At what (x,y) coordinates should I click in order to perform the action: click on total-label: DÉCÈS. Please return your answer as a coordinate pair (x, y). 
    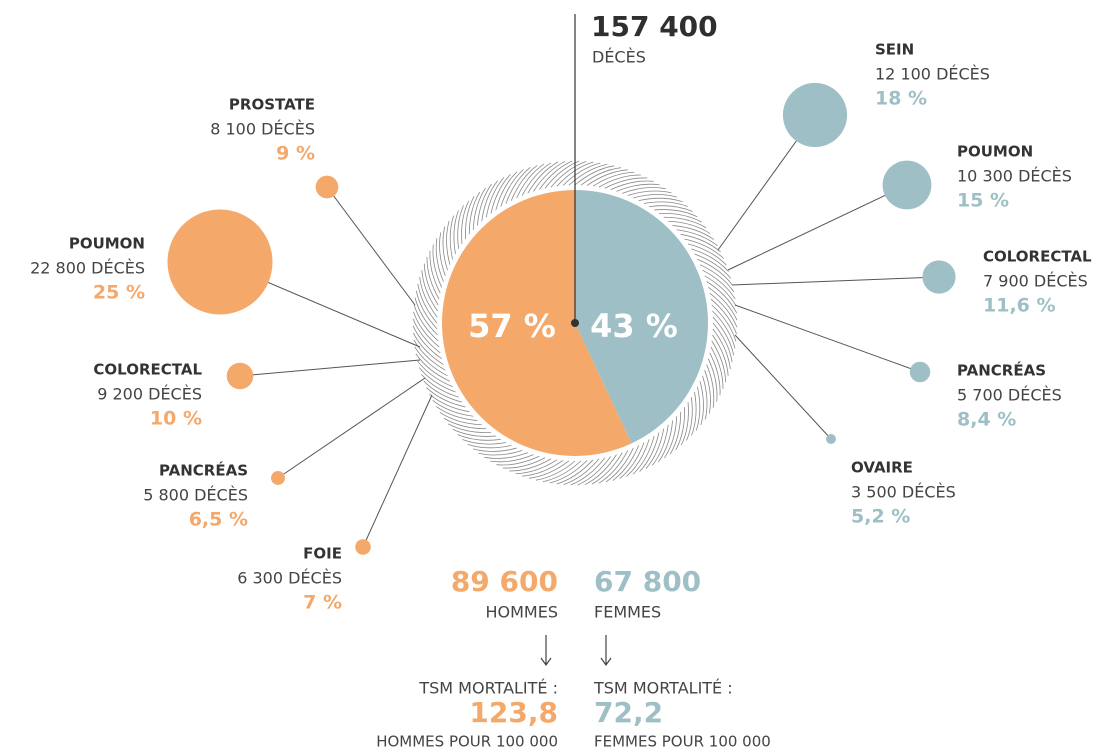
    Looking at the image, I should click on (619, 57).